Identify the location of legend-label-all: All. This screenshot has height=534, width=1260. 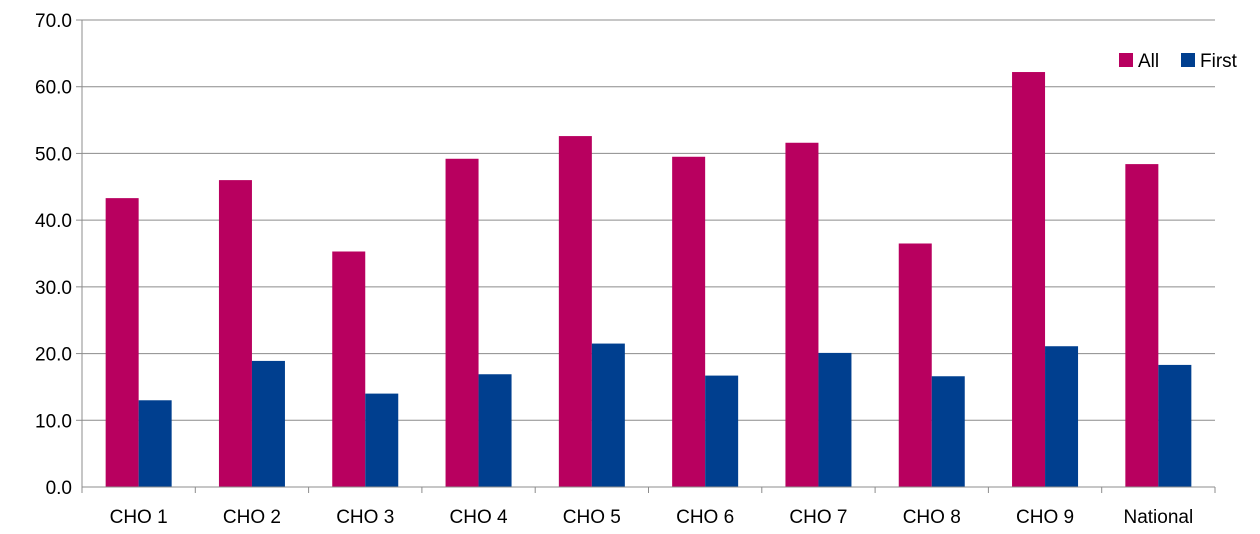
(1148, 61).